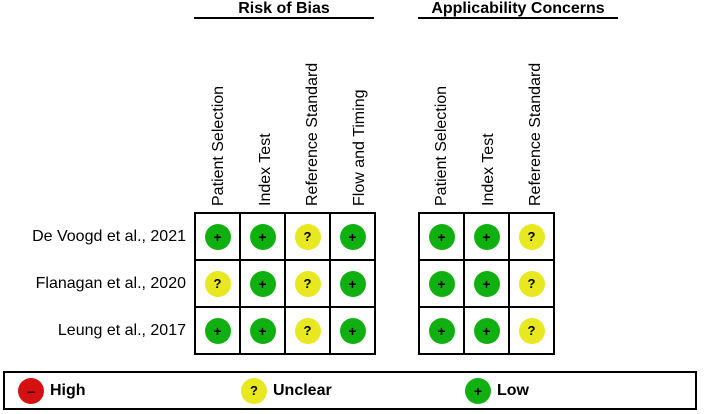 The width and height of the screenshot is (704, 414). I want to click on col-risk-reference-standard: Reference Standard, so click(312, 134).